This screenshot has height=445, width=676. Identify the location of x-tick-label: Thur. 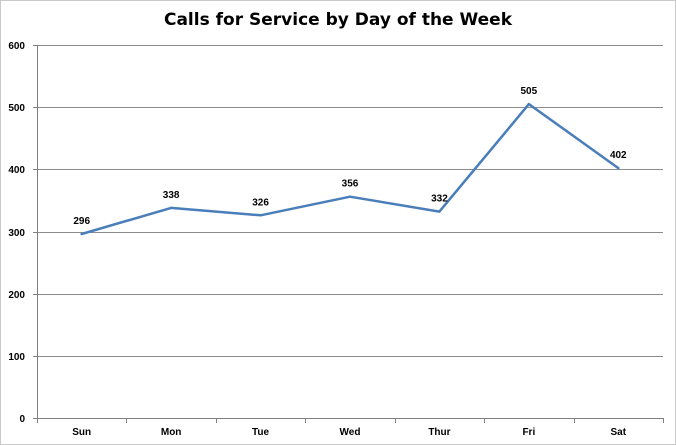
(439, 432).